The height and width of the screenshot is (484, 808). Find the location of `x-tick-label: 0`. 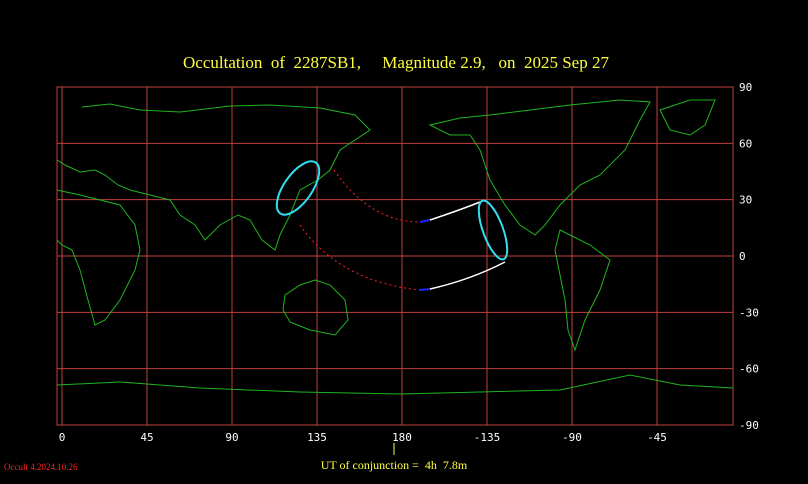

x-tick-label: 0 is located at coordinates (62, 437).